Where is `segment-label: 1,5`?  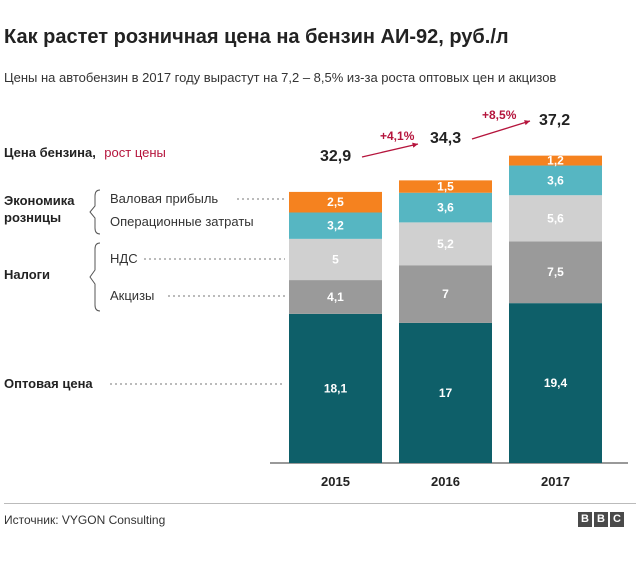 segment-label: 1,5 is located at coordinates (445, 187).